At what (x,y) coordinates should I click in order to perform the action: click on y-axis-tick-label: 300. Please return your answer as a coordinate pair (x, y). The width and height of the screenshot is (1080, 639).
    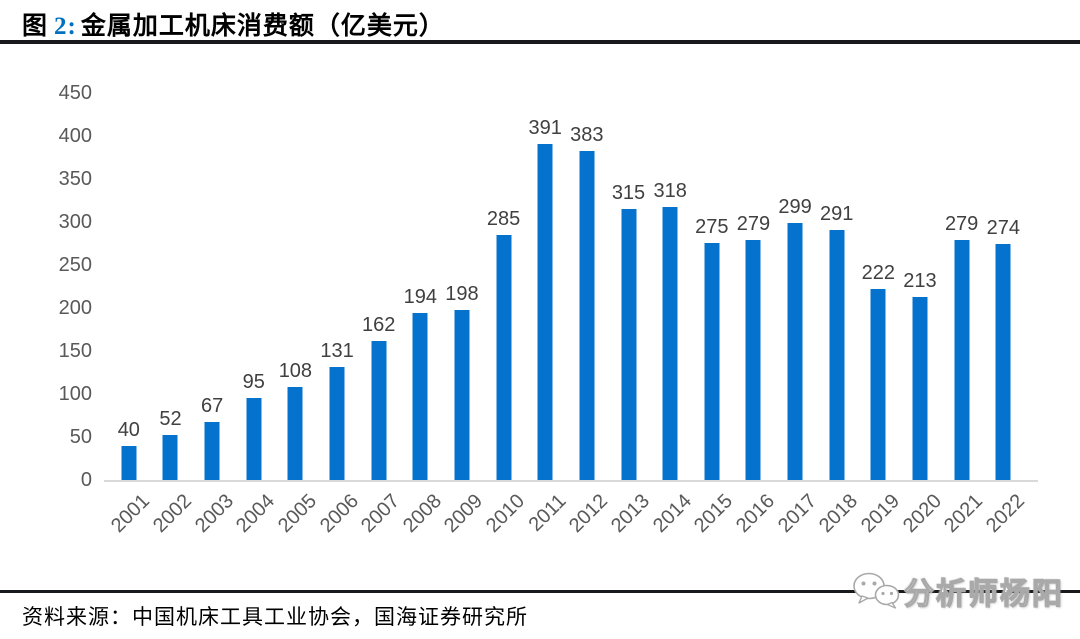
    Looking at the image, I should click on (75, 222).